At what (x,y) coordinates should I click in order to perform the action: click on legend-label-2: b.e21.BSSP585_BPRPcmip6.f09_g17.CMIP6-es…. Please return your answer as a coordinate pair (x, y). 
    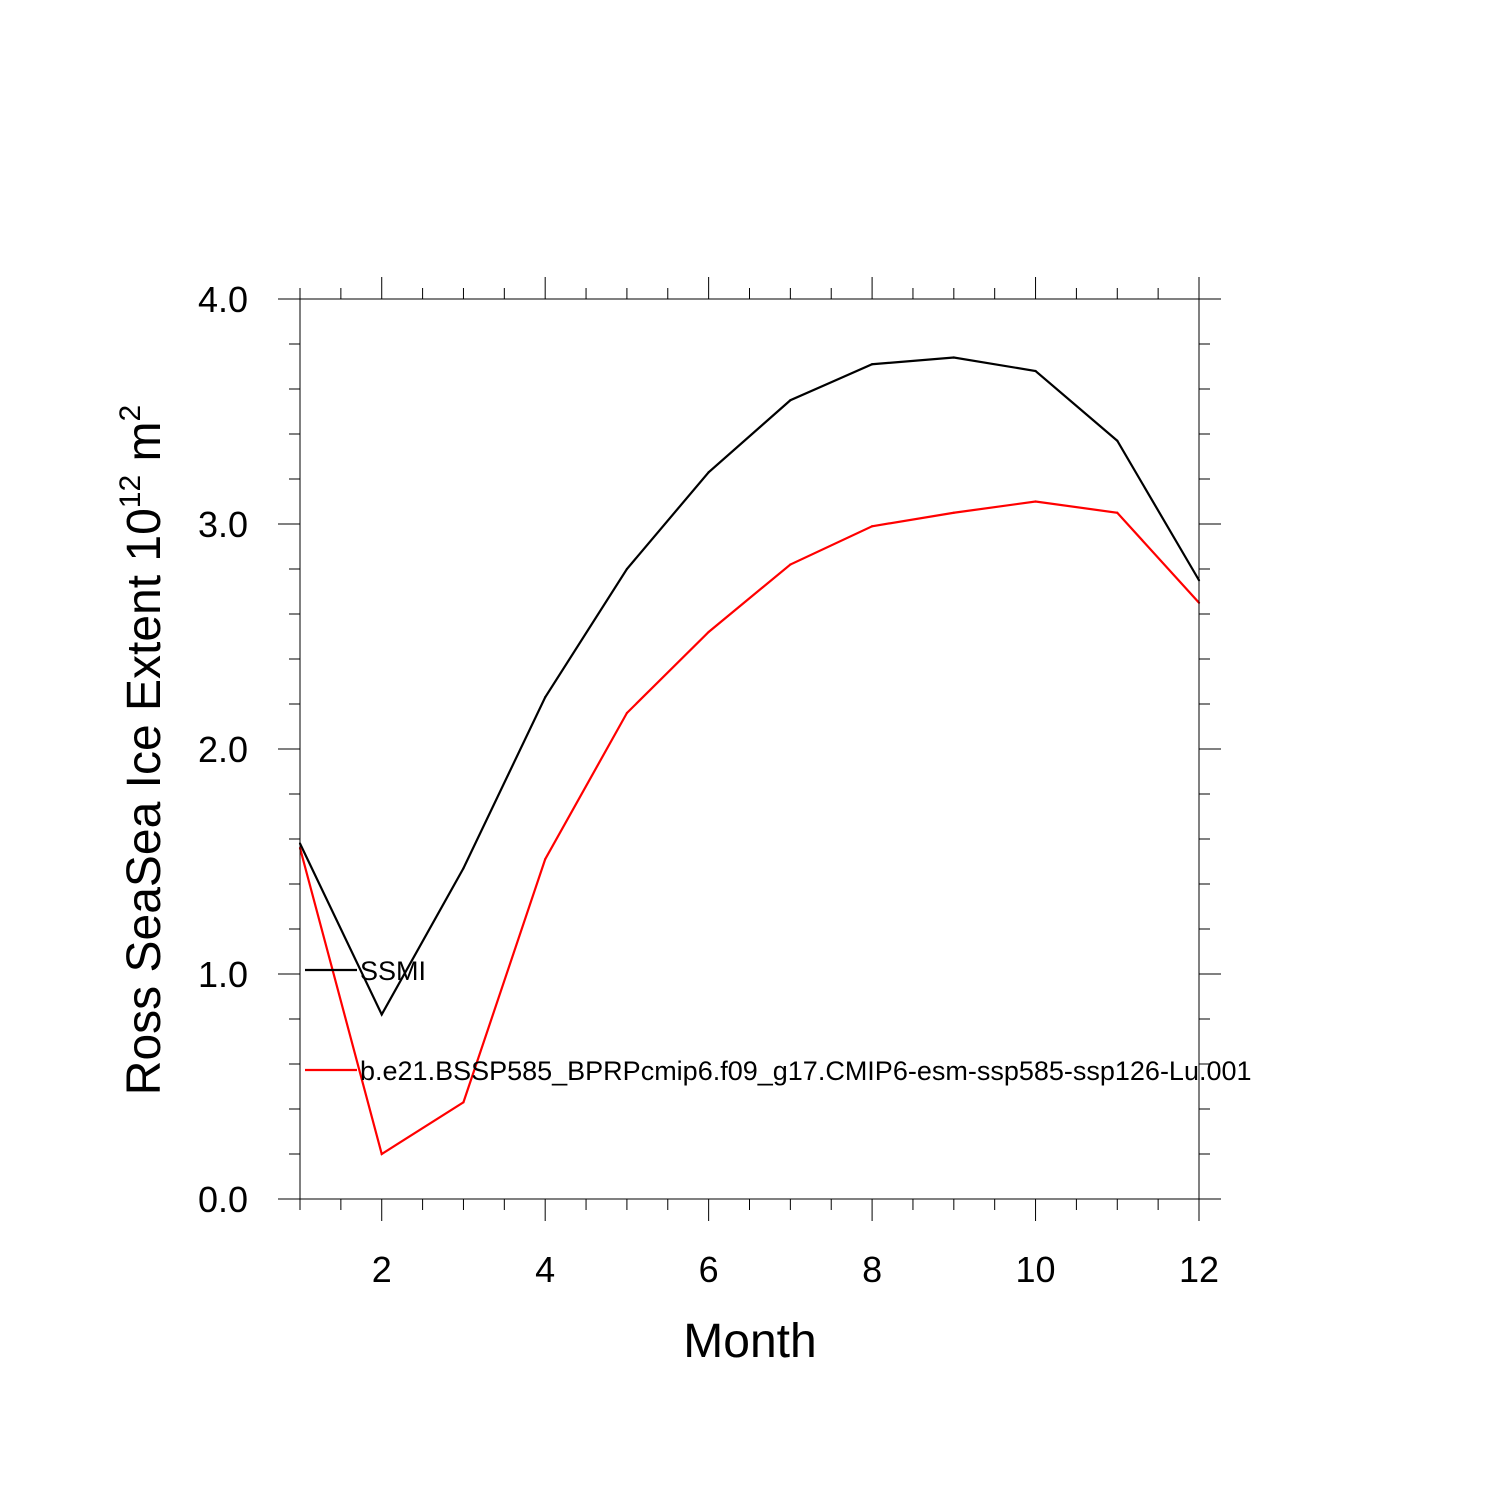
    Looking at the image, I should click on (806, 1071).